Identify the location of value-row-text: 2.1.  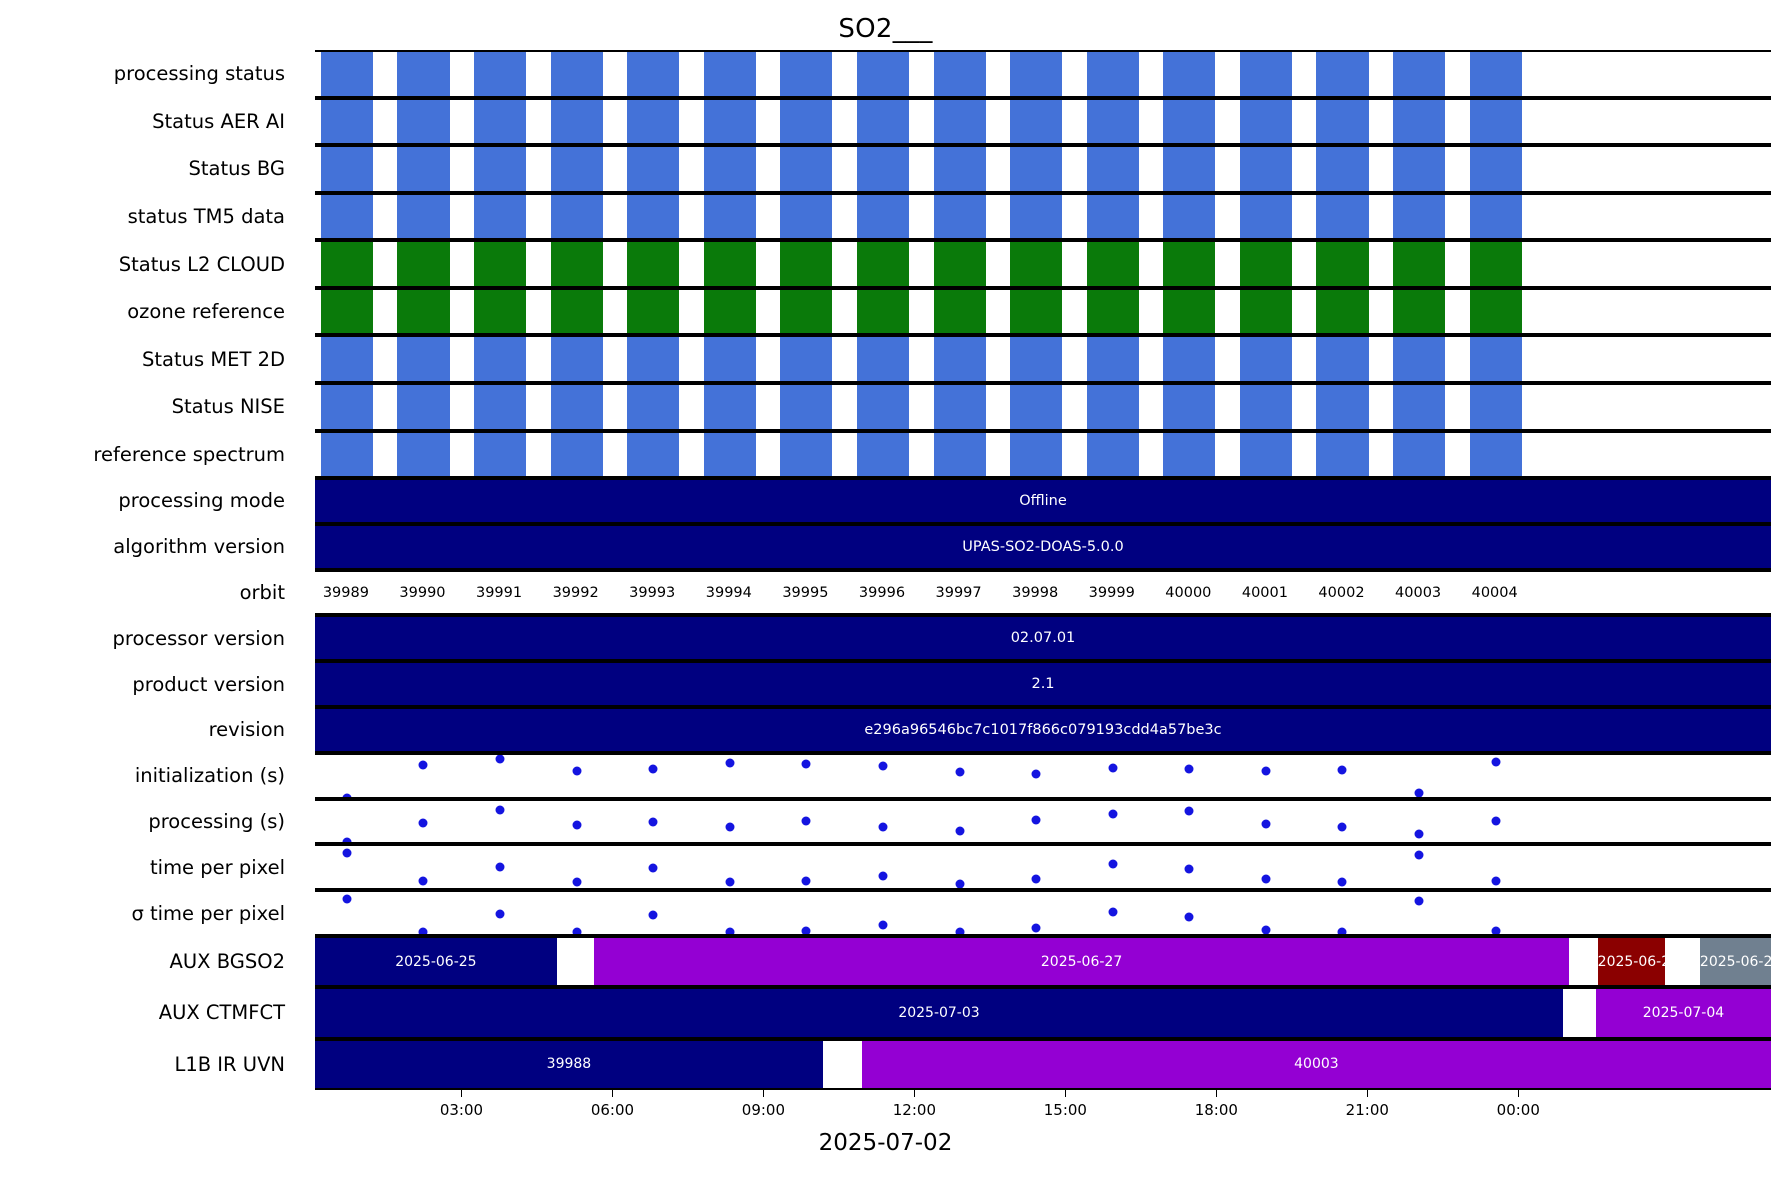
(1043, 684).